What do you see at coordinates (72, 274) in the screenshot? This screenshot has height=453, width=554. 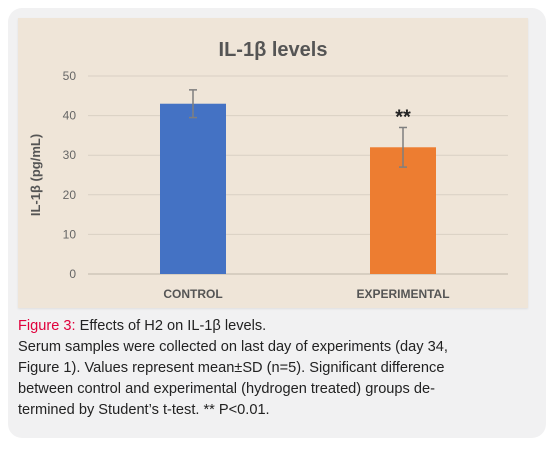 I see `y-tick-label-0: 0` at bounding box center [72, 274].